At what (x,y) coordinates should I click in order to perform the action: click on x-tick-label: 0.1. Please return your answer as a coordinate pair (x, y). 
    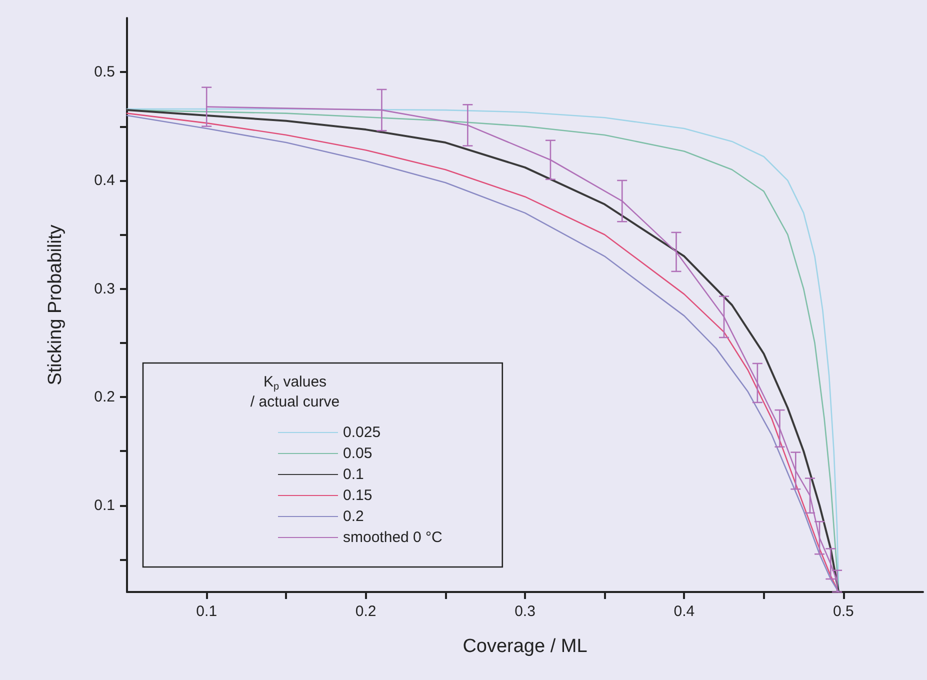
    Looking at the image, I should click on (207, 611).